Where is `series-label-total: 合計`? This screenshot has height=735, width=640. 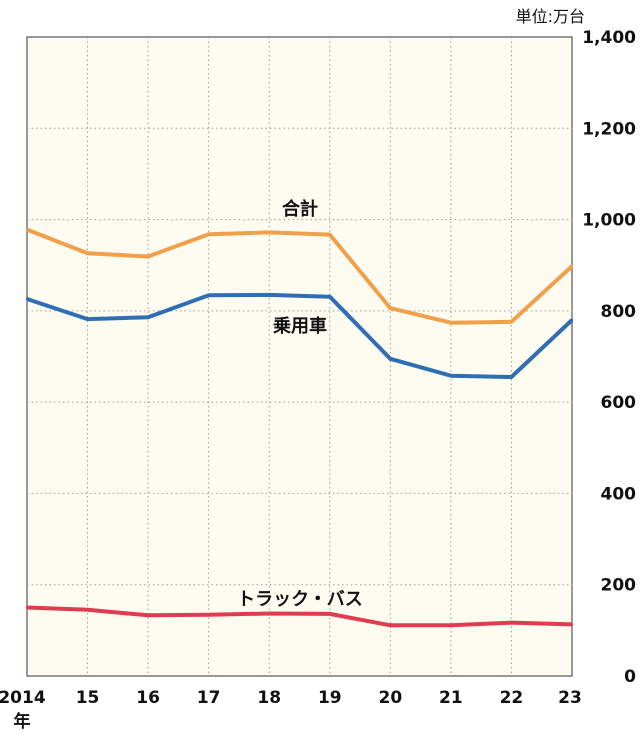
series-label-total: 合計 is located at coordinates (300, 209).